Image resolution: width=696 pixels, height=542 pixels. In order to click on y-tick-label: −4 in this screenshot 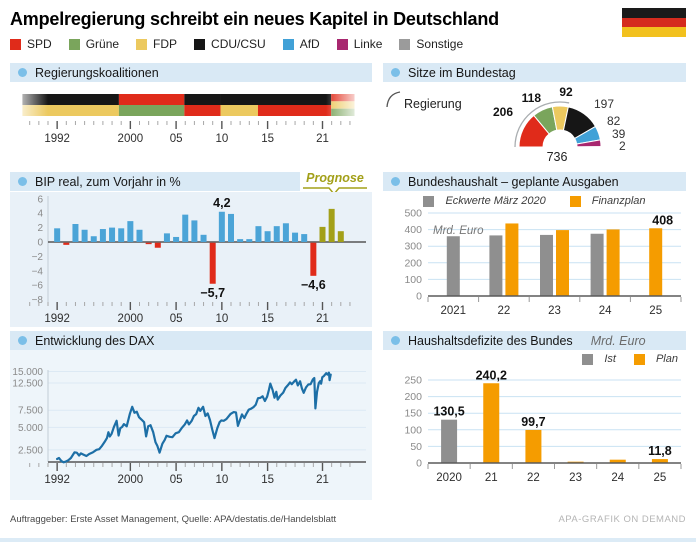, I will do `click(38, 271)`.